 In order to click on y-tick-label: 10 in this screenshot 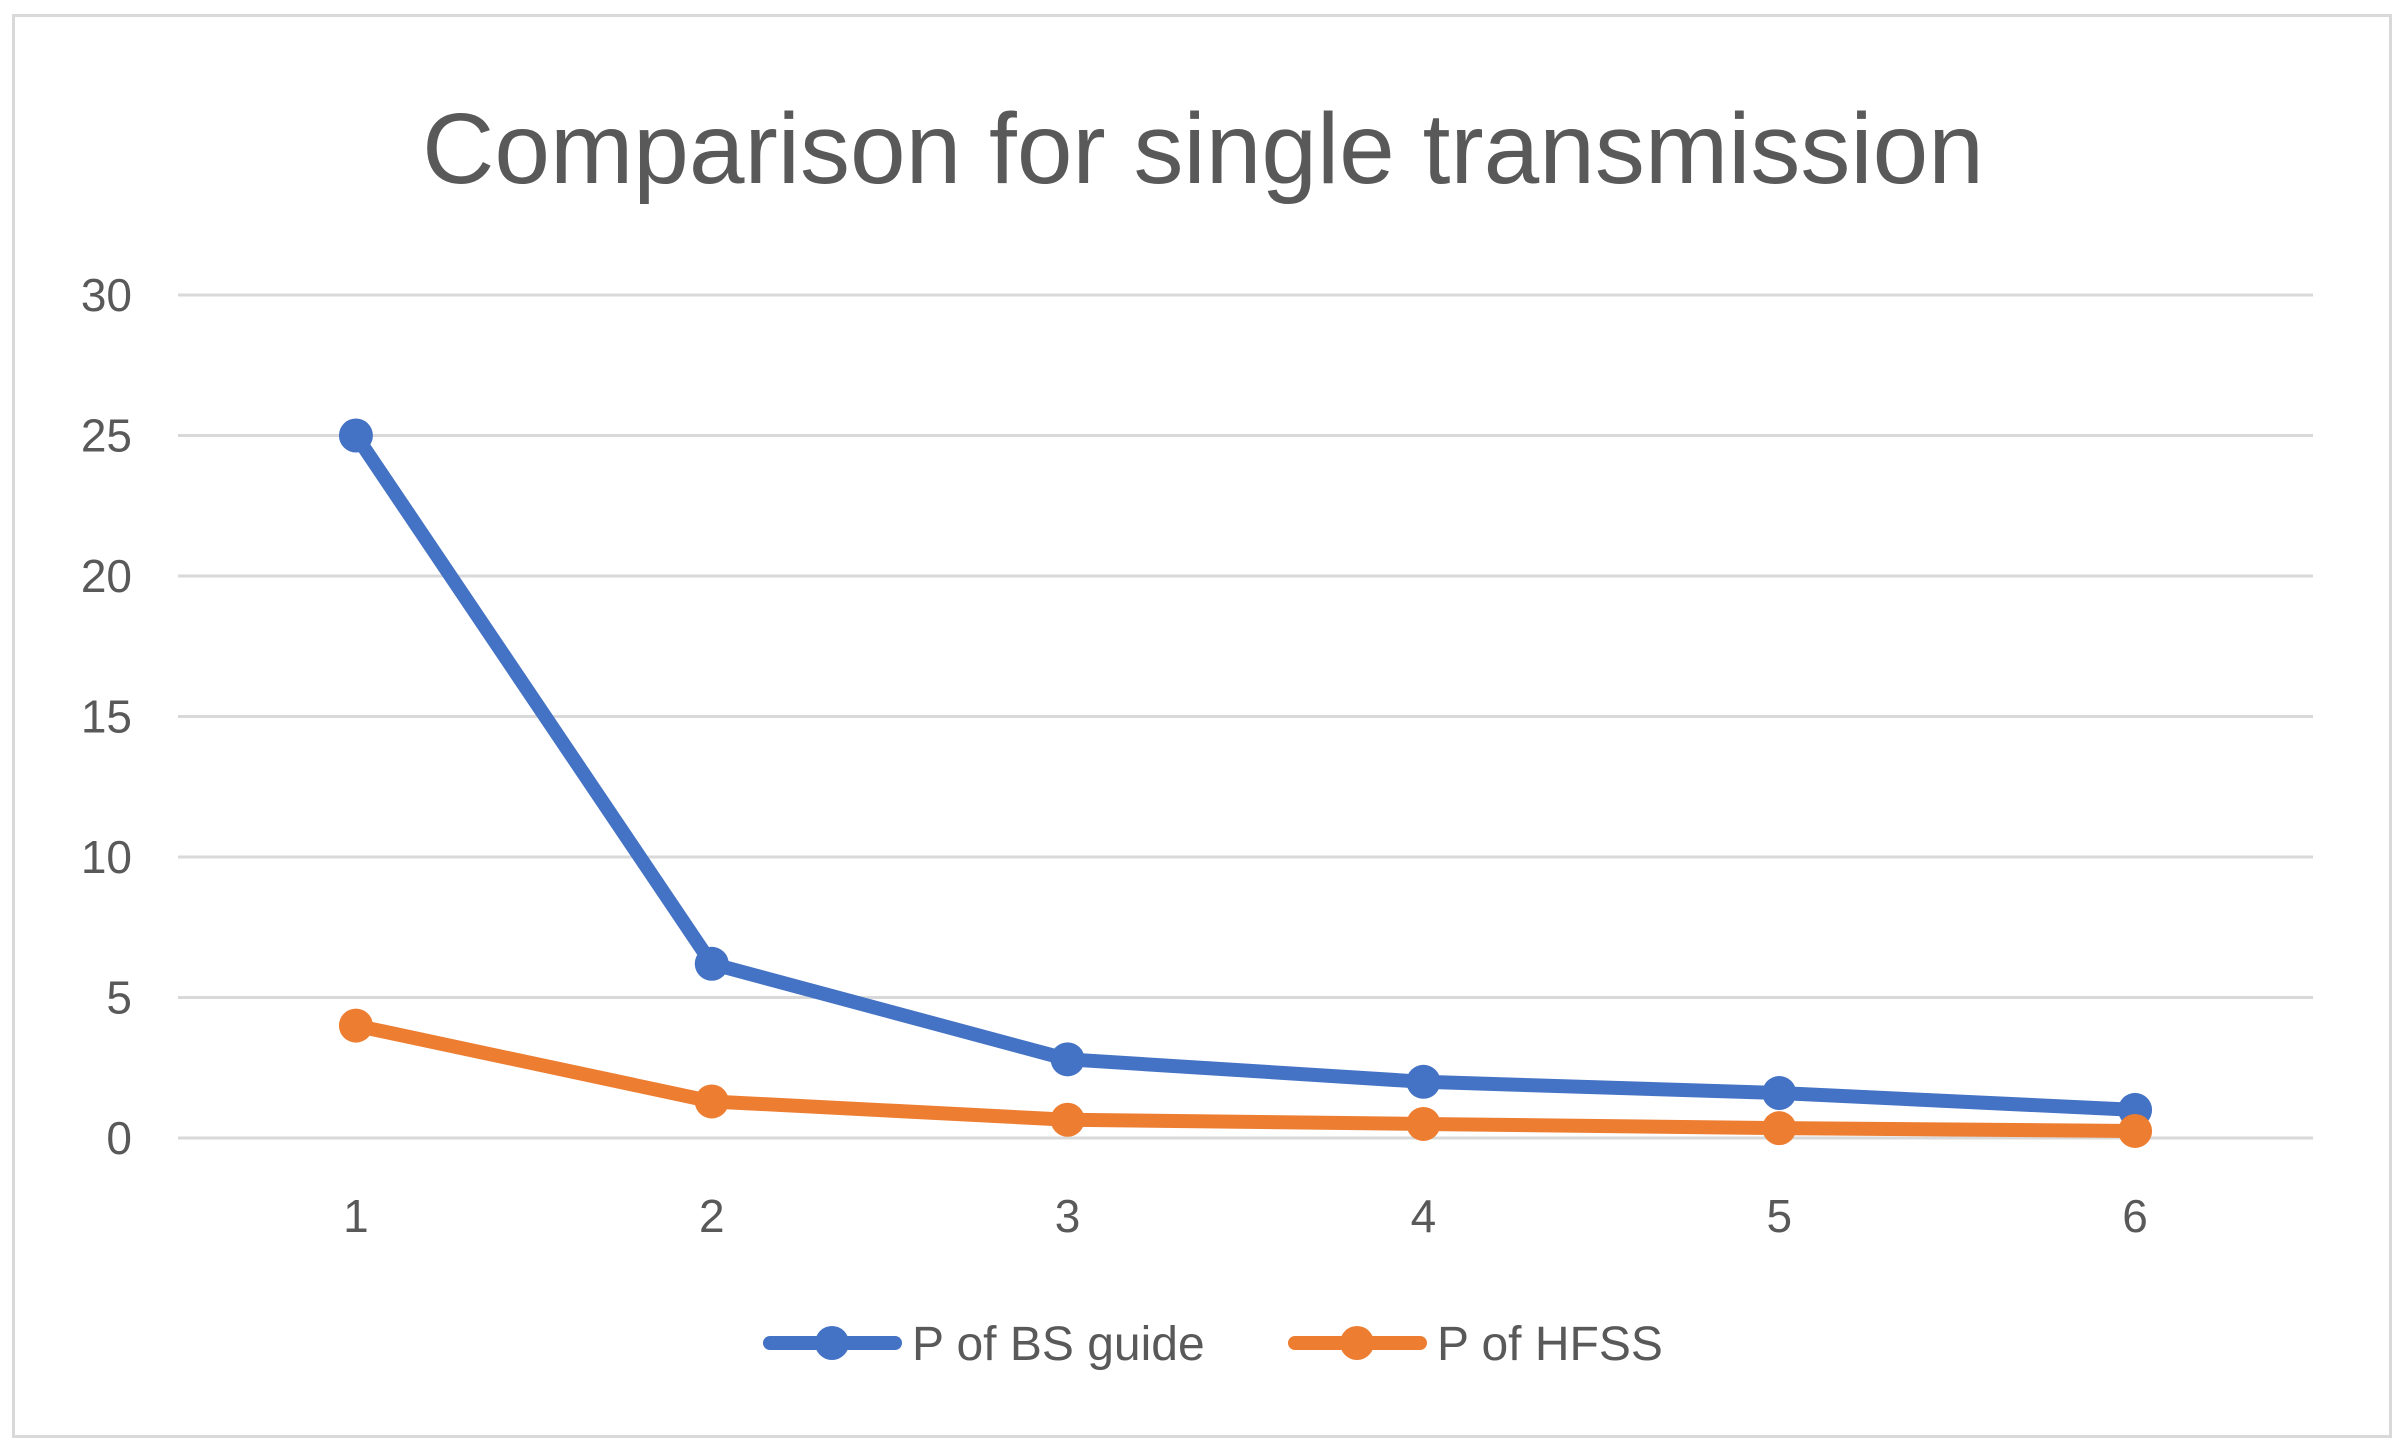, I will do `click(106, 857)`.